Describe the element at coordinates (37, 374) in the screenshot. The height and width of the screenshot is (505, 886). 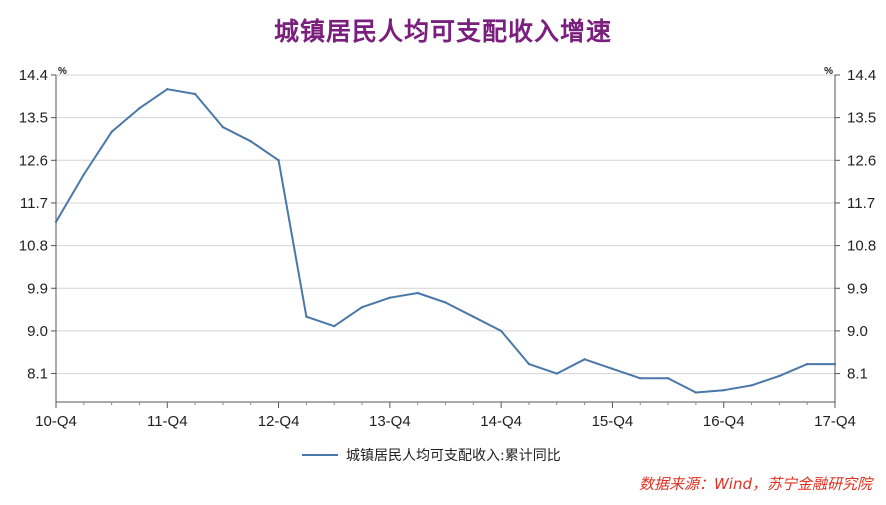
I see `left-y-tick-label: 8.1` at that location.